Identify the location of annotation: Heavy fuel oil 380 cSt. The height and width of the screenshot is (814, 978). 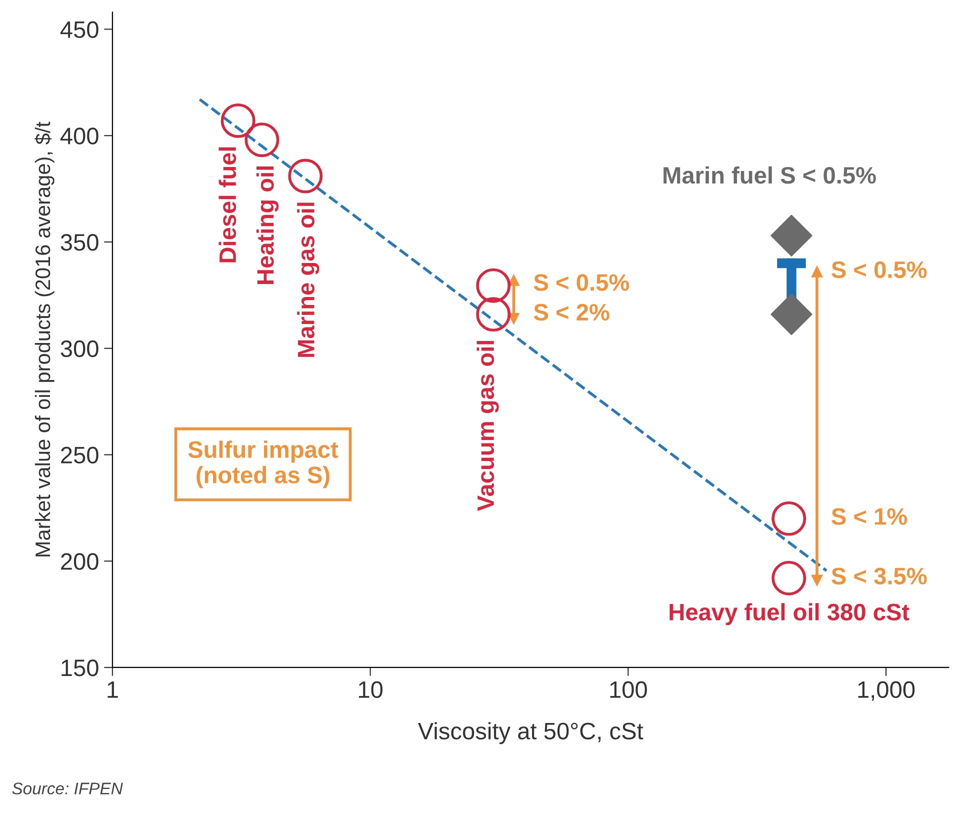
(790, 614).